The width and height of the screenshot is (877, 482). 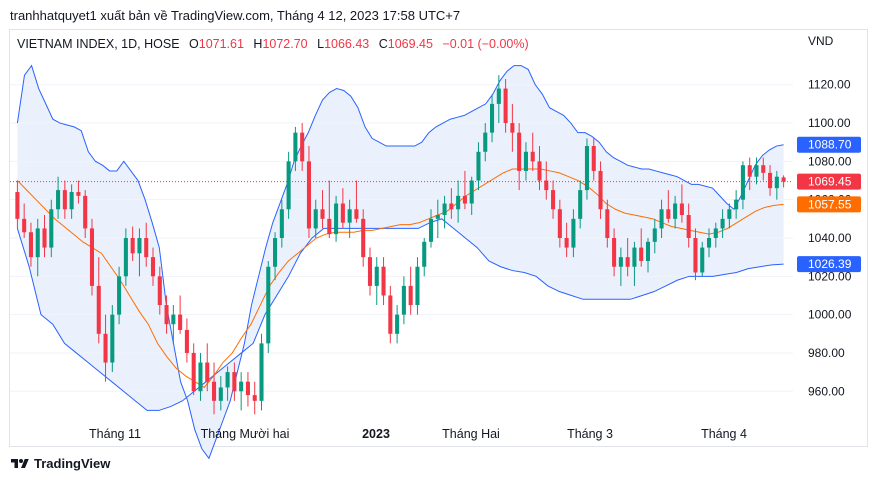 What do you see at coordinates (285, 44) in the screenshot?
I see `high-value: 1072.70` at bounding box center [285, 44].